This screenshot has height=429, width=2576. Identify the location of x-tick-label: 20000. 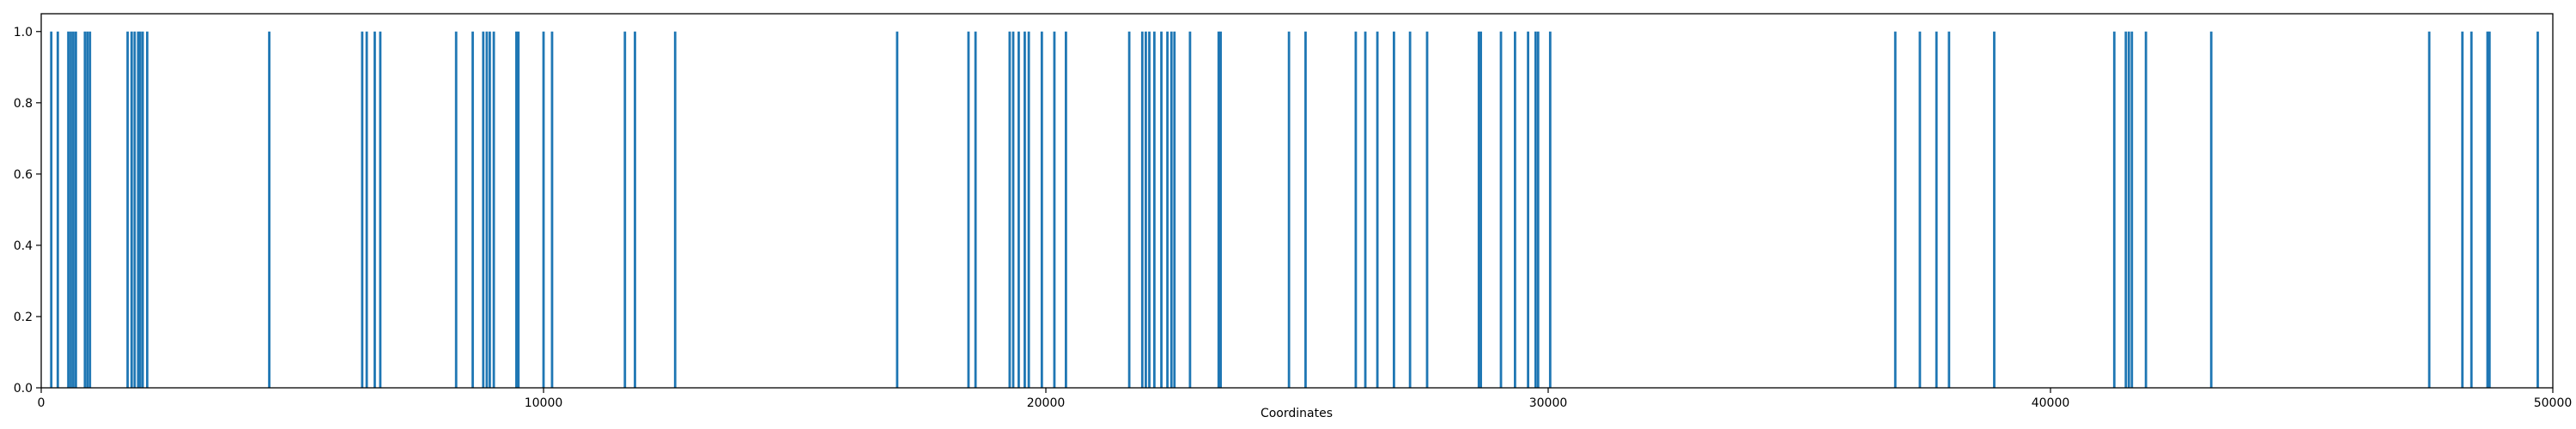
(1046, 403).